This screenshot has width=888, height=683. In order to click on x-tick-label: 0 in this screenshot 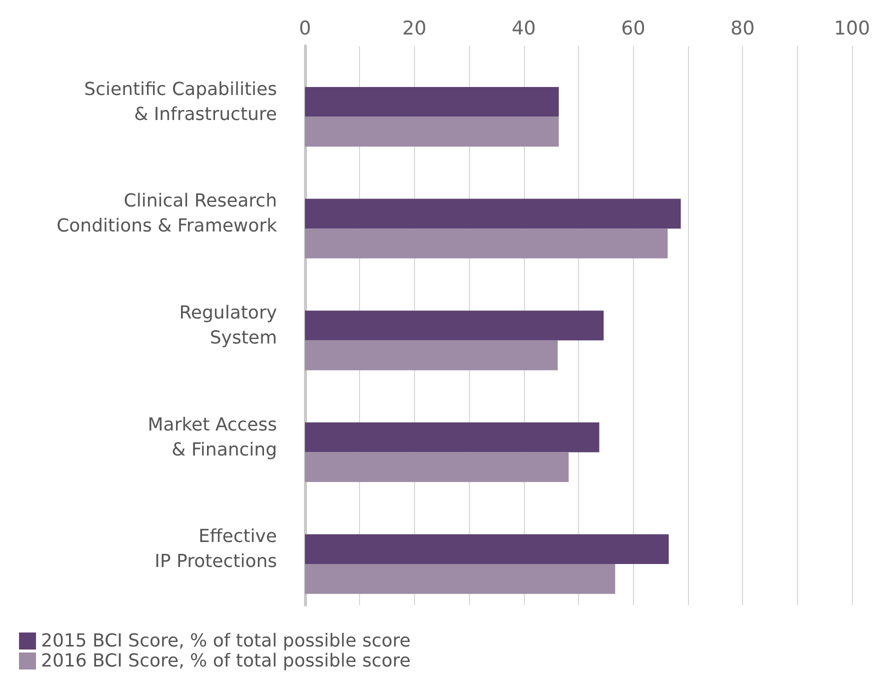, I will do `click(305, 29)`.